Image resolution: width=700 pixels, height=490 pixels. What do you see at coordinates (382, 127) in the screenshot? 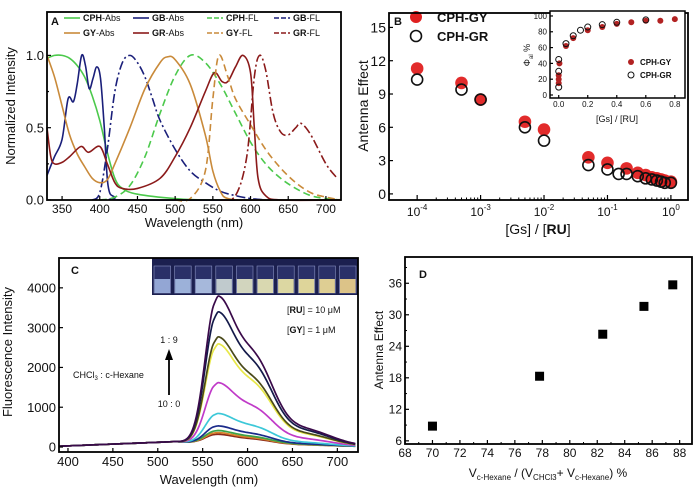
I see `panel-b-ytick-label: 6` at bounding box center [382, 127].